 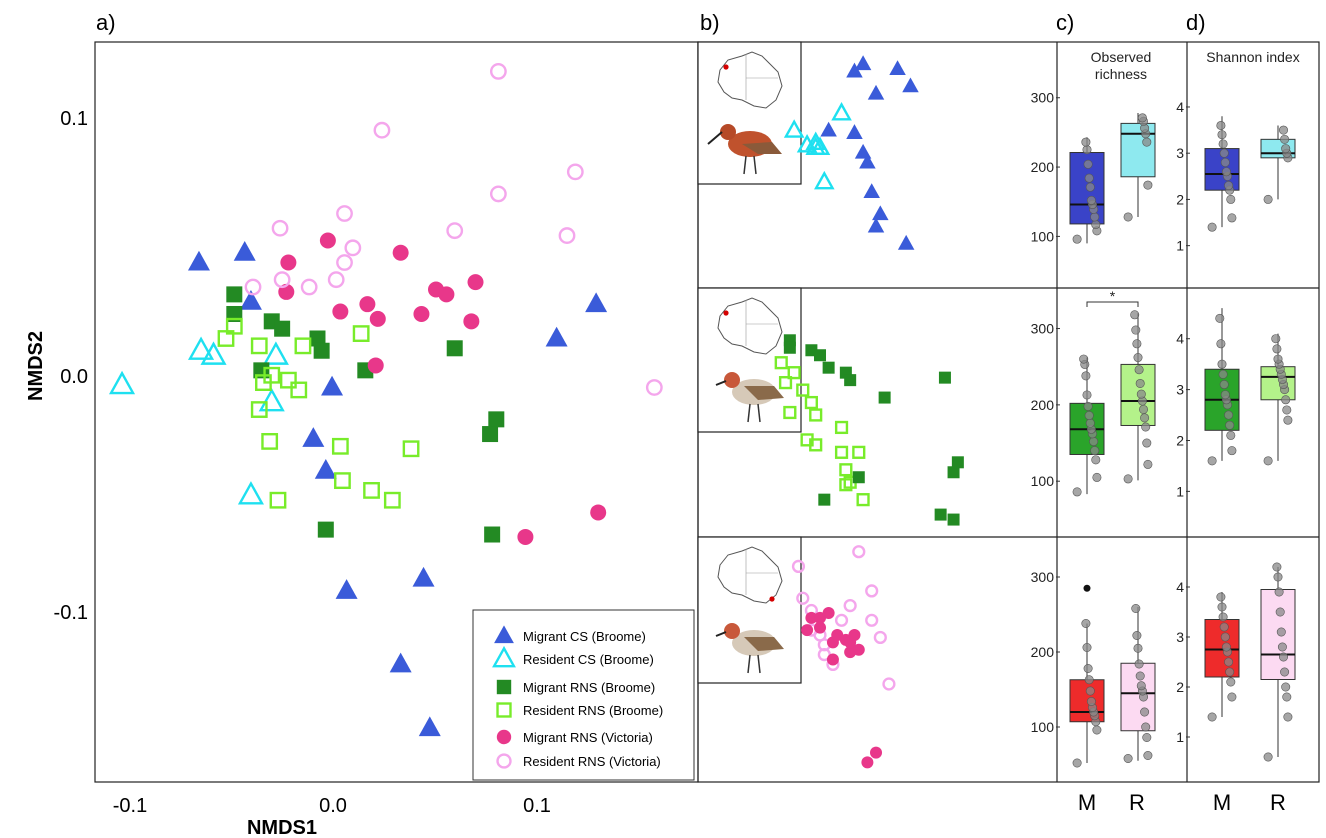 What do you see at coordinates (1180, 153) in the screenshot?
I see `y-tick-label: 3` at bounding box center [1180, 153].